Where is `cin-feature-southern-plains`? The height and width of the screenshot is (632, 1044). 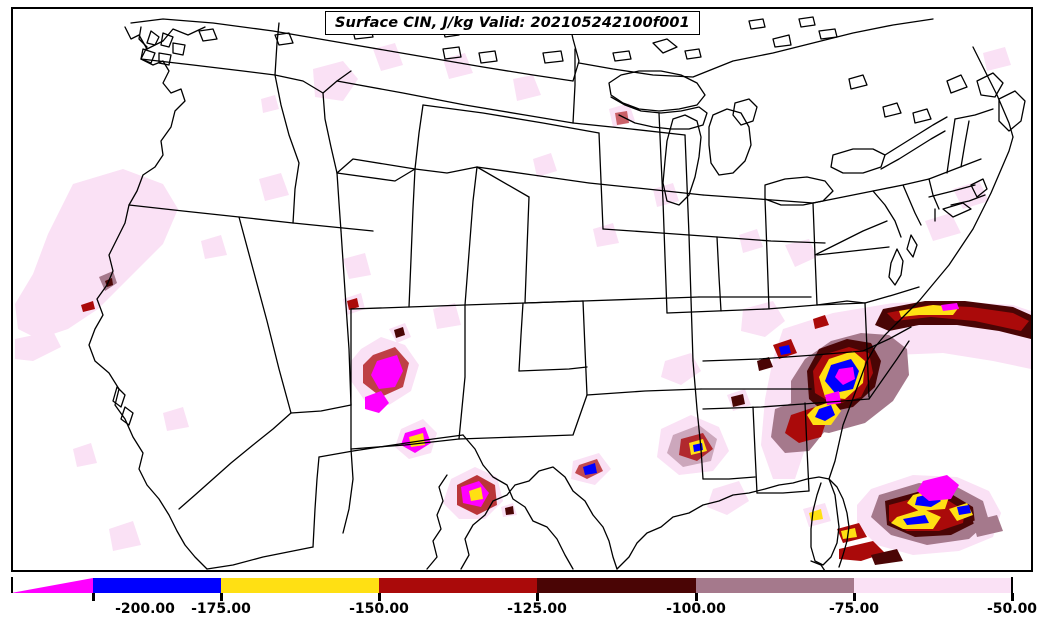
cin-feature-southern-plains is located at coordinates (661, 437).